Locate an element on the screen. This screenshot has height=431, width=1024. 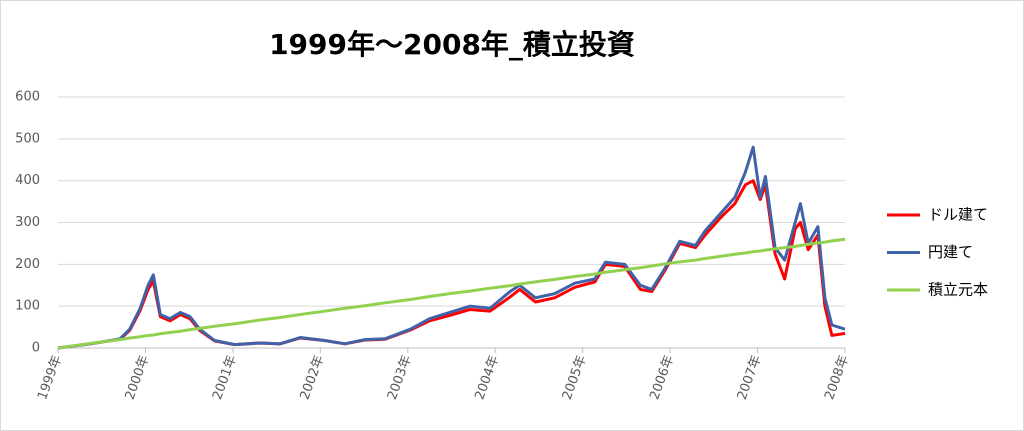
y-tick-label: 0 is located at coordinates (36, 348).